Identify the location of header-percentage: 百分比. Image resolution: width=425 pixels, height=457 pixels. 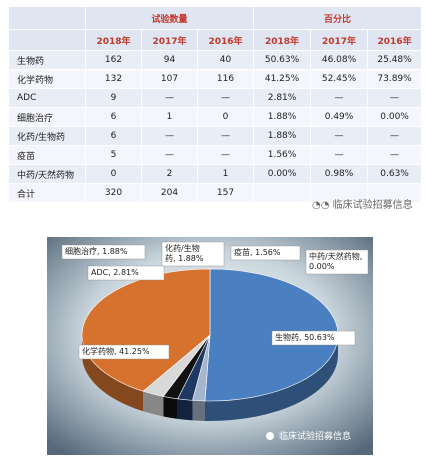
(338, 18).